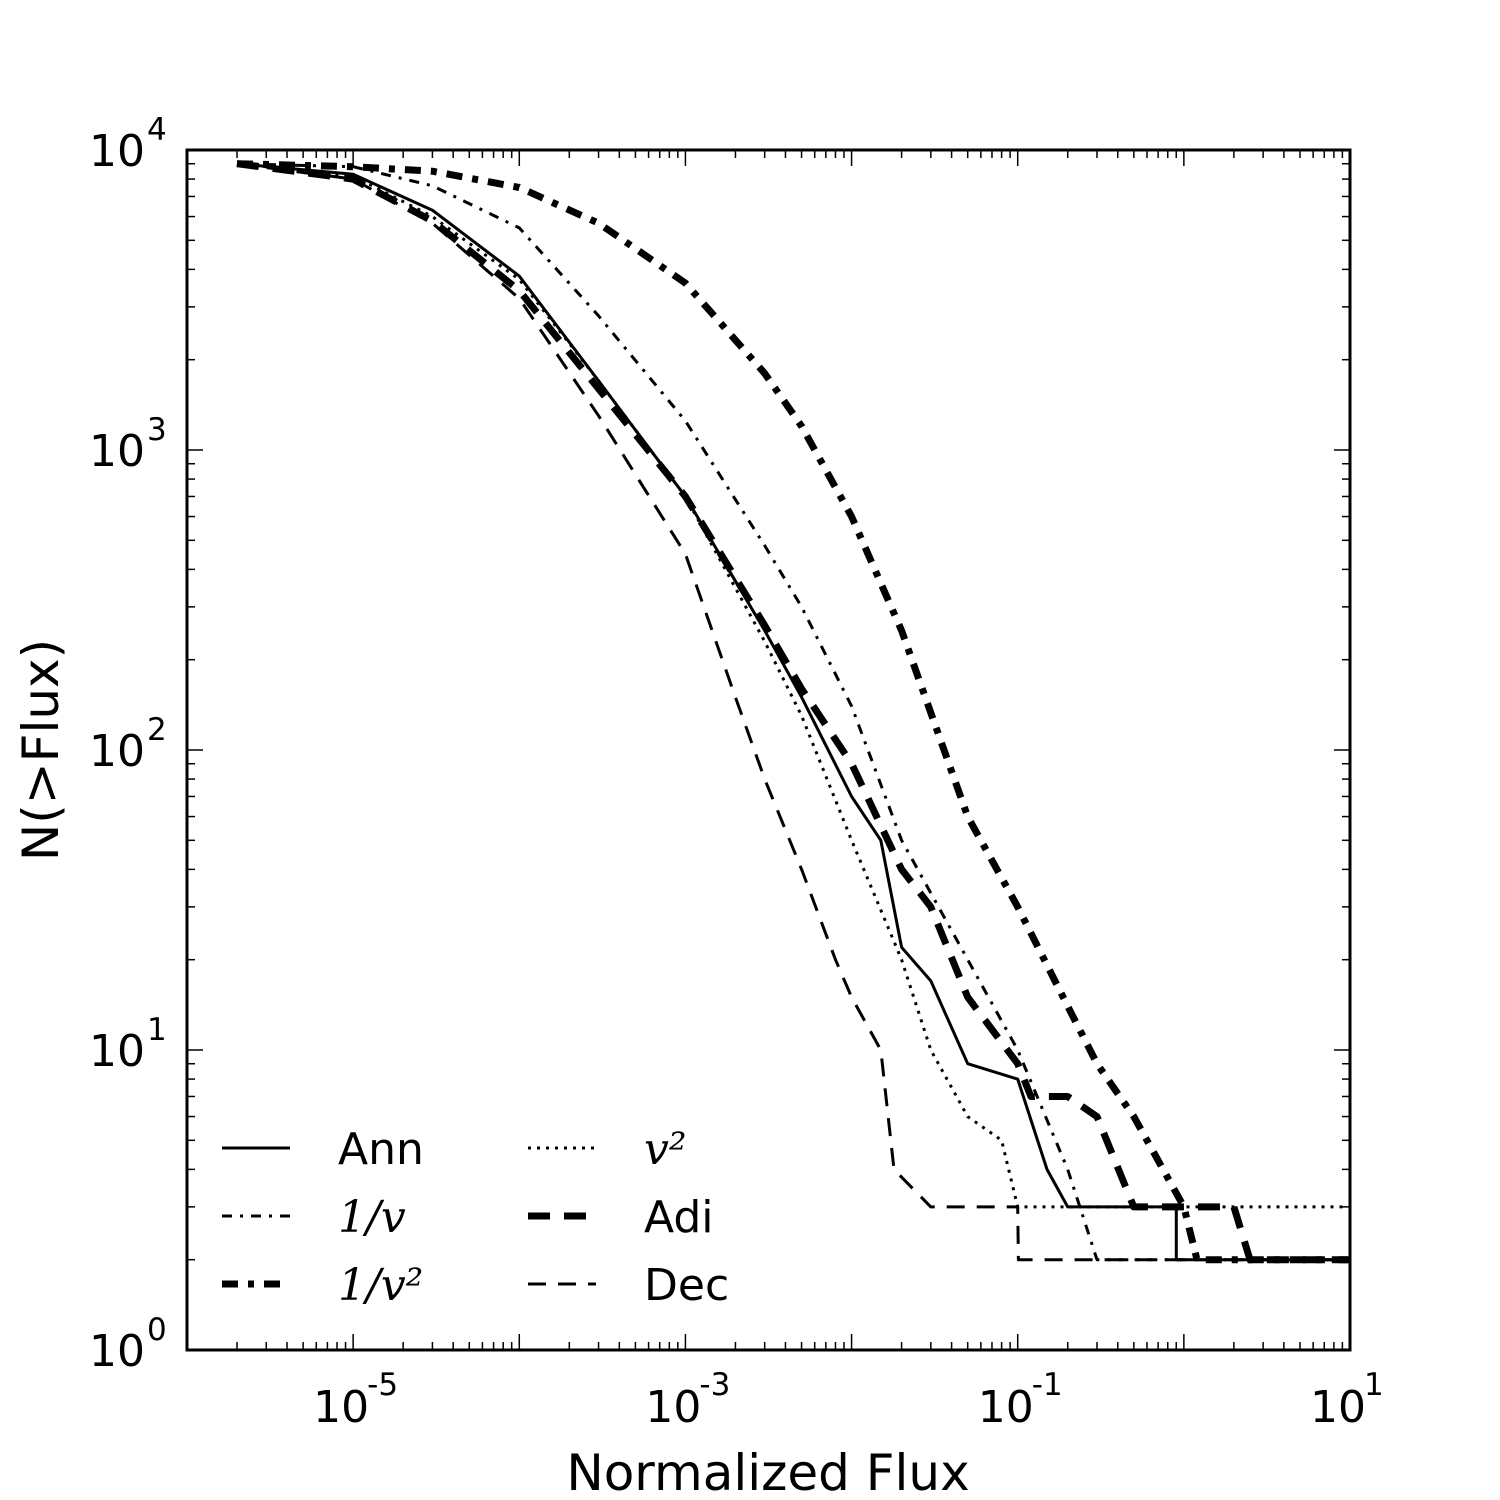 The height and width of the screenshot is (1500, 1500). Describe the element at coordinates (848, 1400) in the screenshot. I see `x-tick-labels: 10-5 10-3 10-1 101` at that location.